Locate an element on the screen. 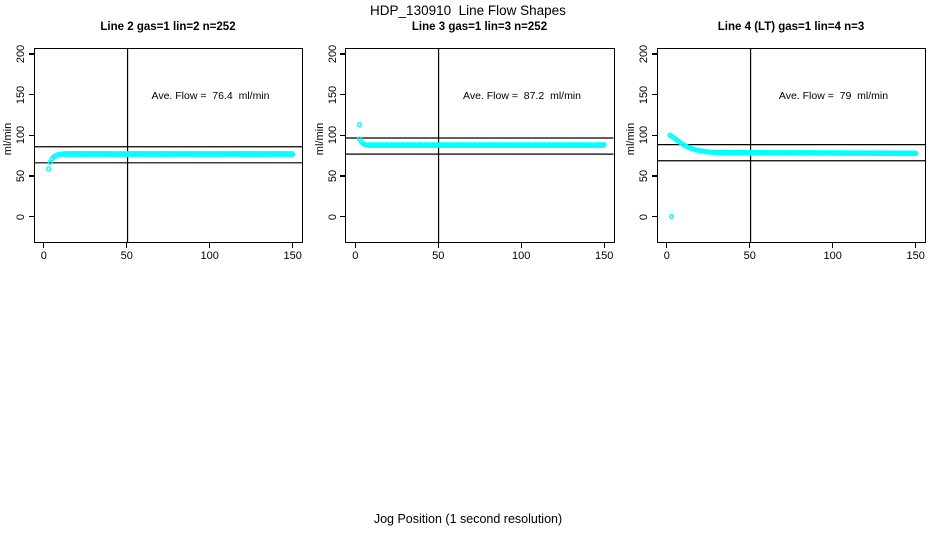  ave-flow-annotation: Ave. Flow = 76.4 ml/min is located at coordinates (210, 95).